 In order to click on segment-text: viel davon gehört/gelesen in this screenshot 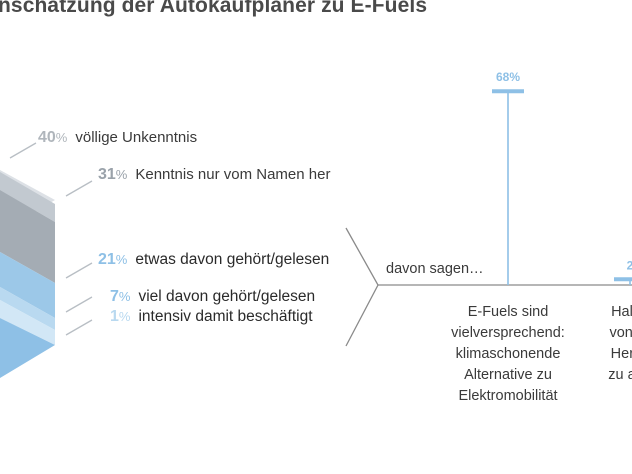, I will do `click(226, 296)`.